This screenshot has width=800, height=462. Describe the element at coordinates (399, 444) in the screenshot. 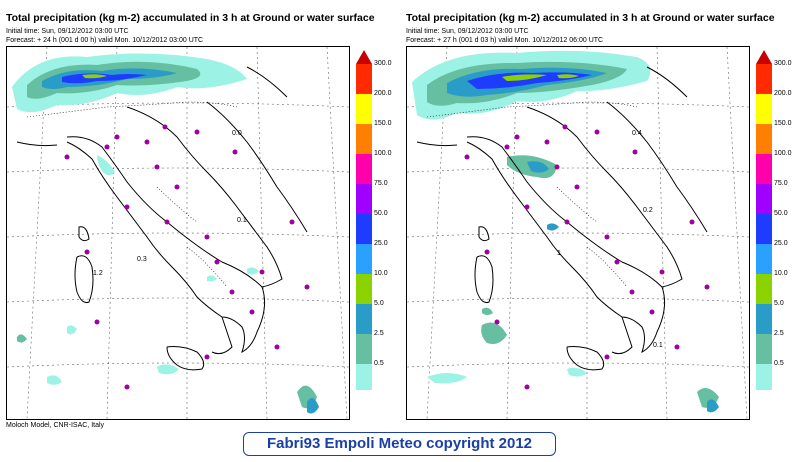

I see `copyright-banner: Fabri93 Empoli Meteo copyright 2012` at that location.